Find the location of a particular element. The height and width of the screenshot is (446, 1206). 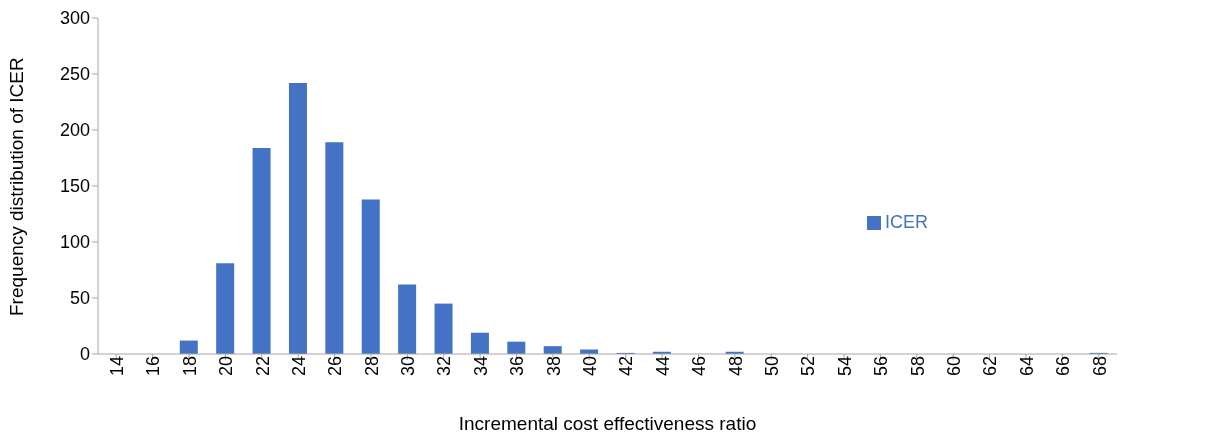

x-tick-label: 68 is located at coordinates (1099, 366).